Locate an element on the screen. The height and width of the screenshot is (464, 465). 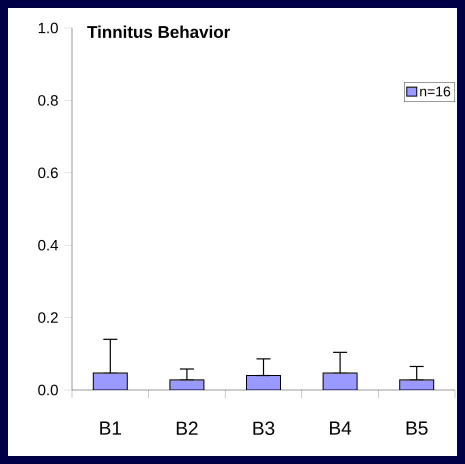
y-tick-label: 1.0 is located at coordinates (48, 28).